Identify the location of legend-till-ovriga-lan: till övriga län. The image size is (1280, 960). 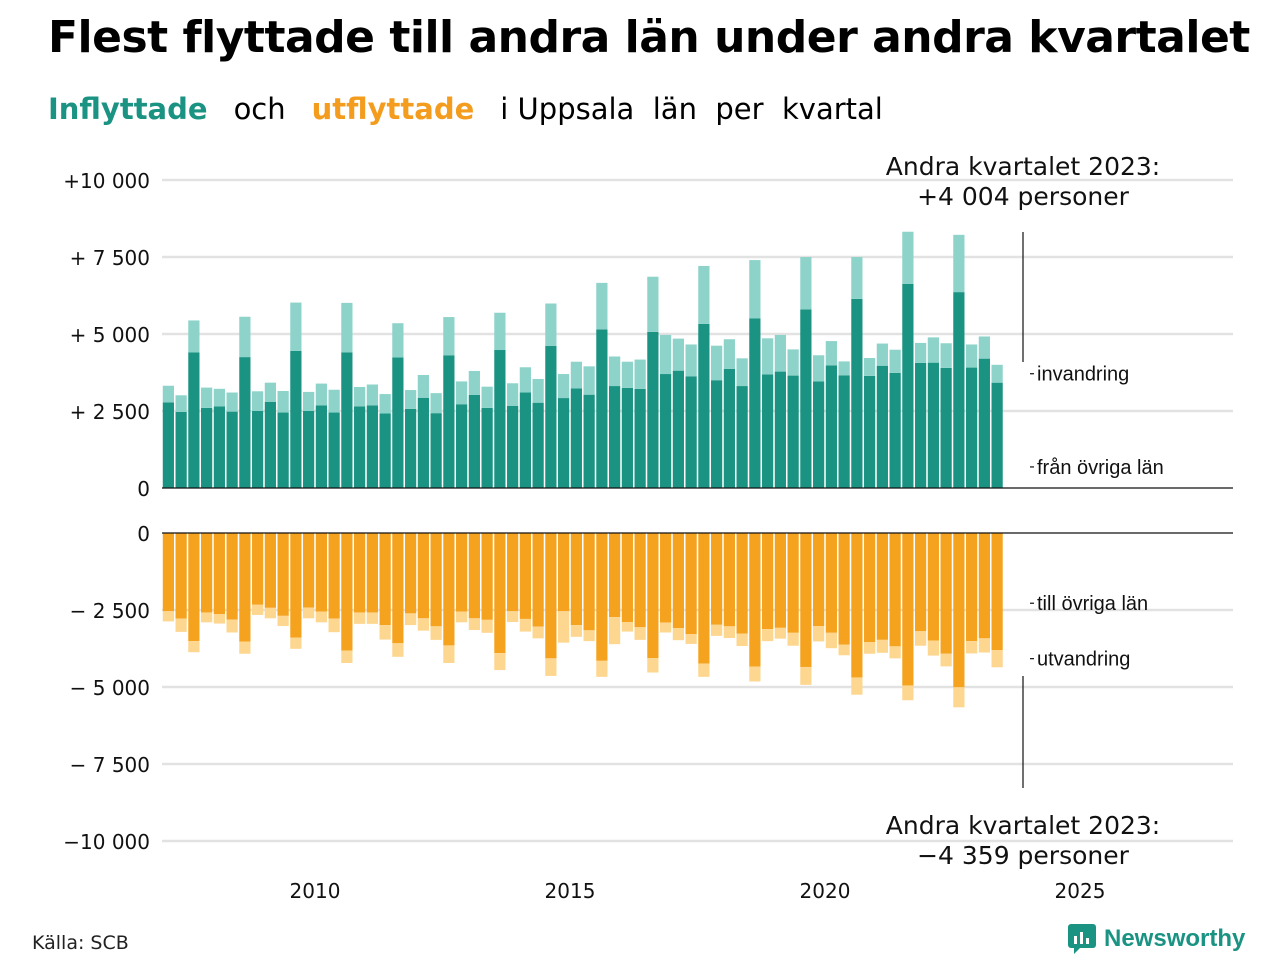
(1092, 604).